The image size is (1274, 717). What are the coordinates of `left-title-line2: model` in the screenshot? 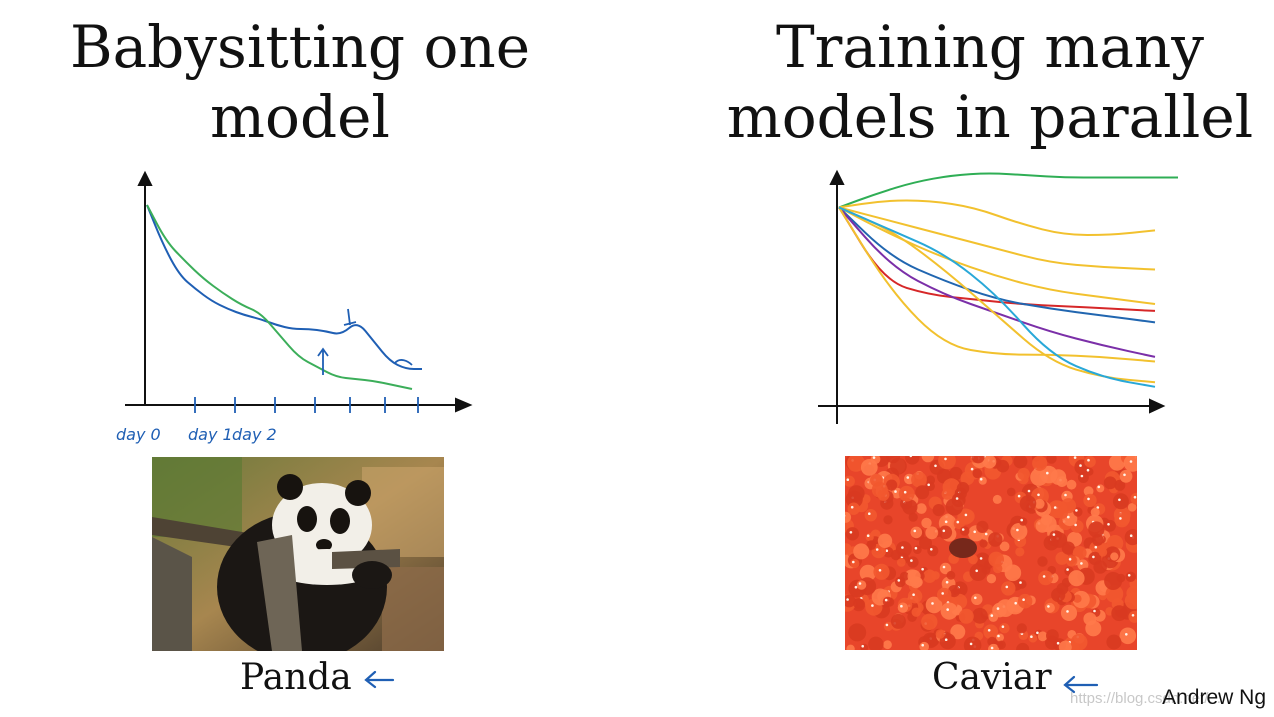 It's located at (300, 117).